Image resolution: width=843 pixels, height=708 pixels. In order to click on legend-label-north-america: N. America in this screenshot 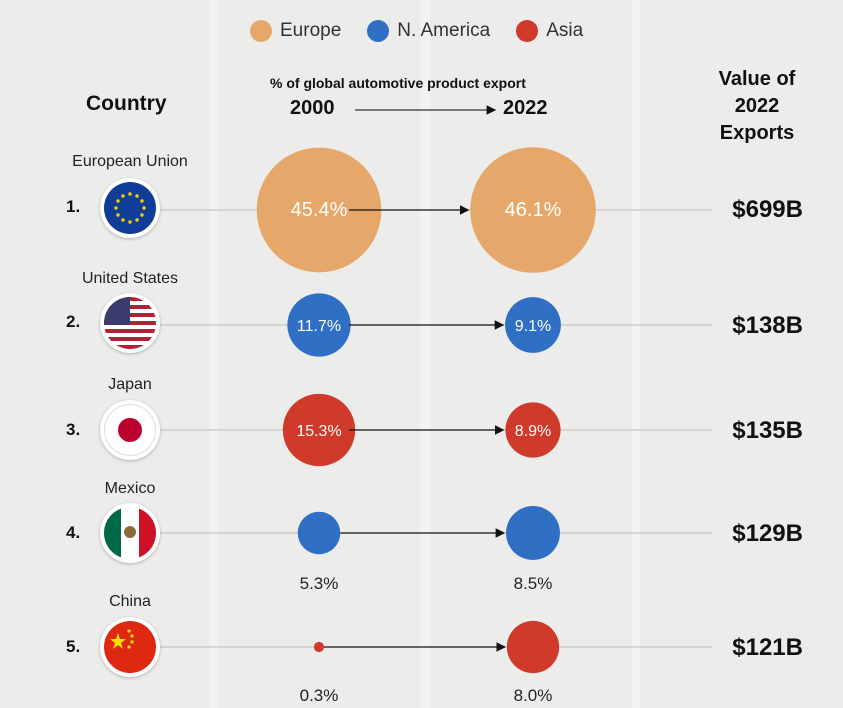, I will do `click(444, 30)`.